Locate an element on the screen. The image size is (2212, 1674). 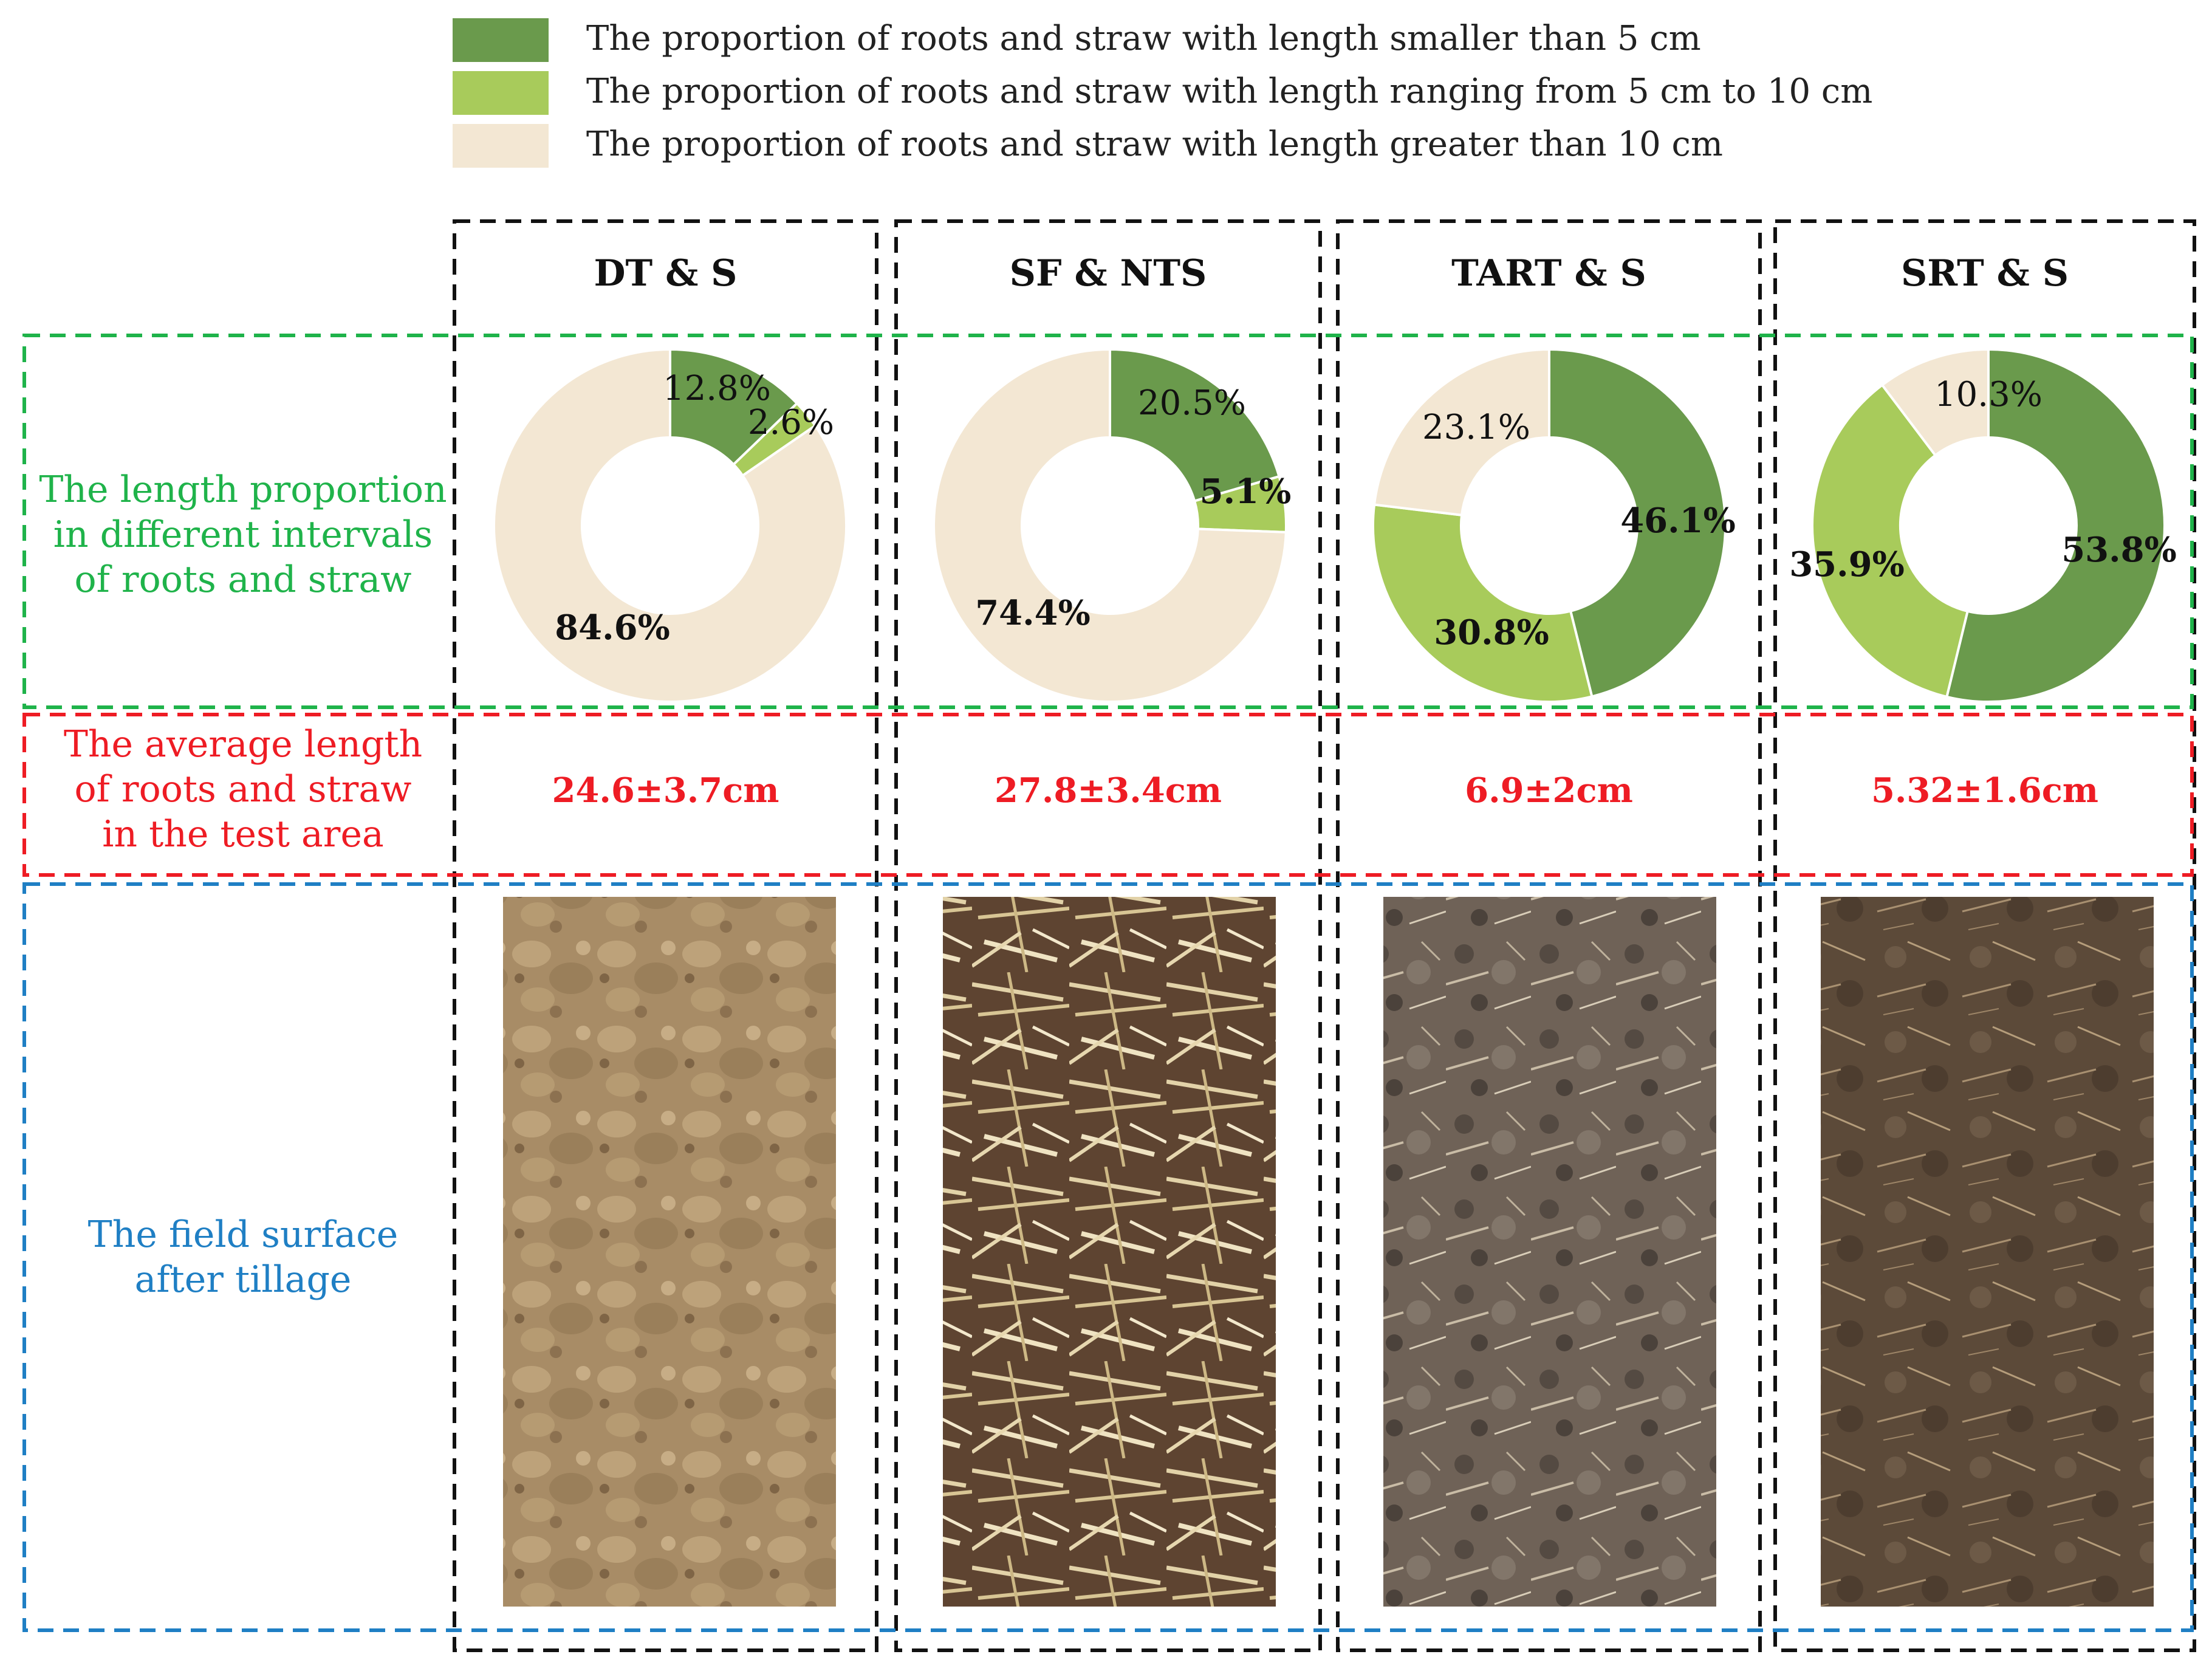
donut-slice-label: 20.5% is located at coordinates (1192, 403).